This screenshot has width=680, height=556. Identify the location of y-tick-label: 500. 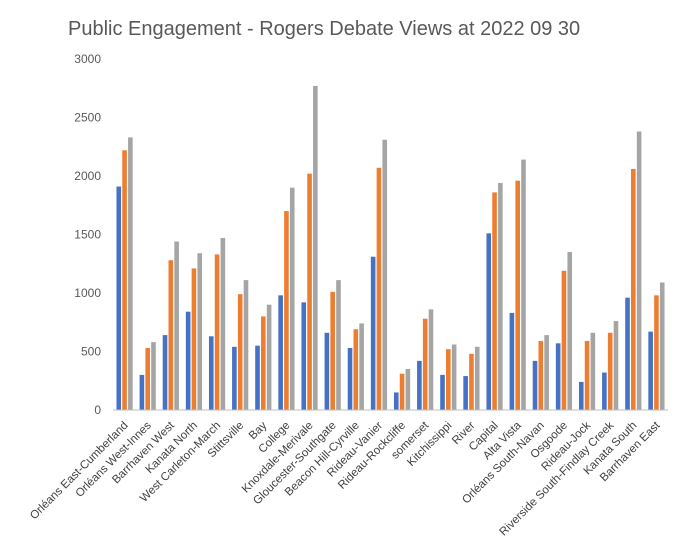
(91, 352).